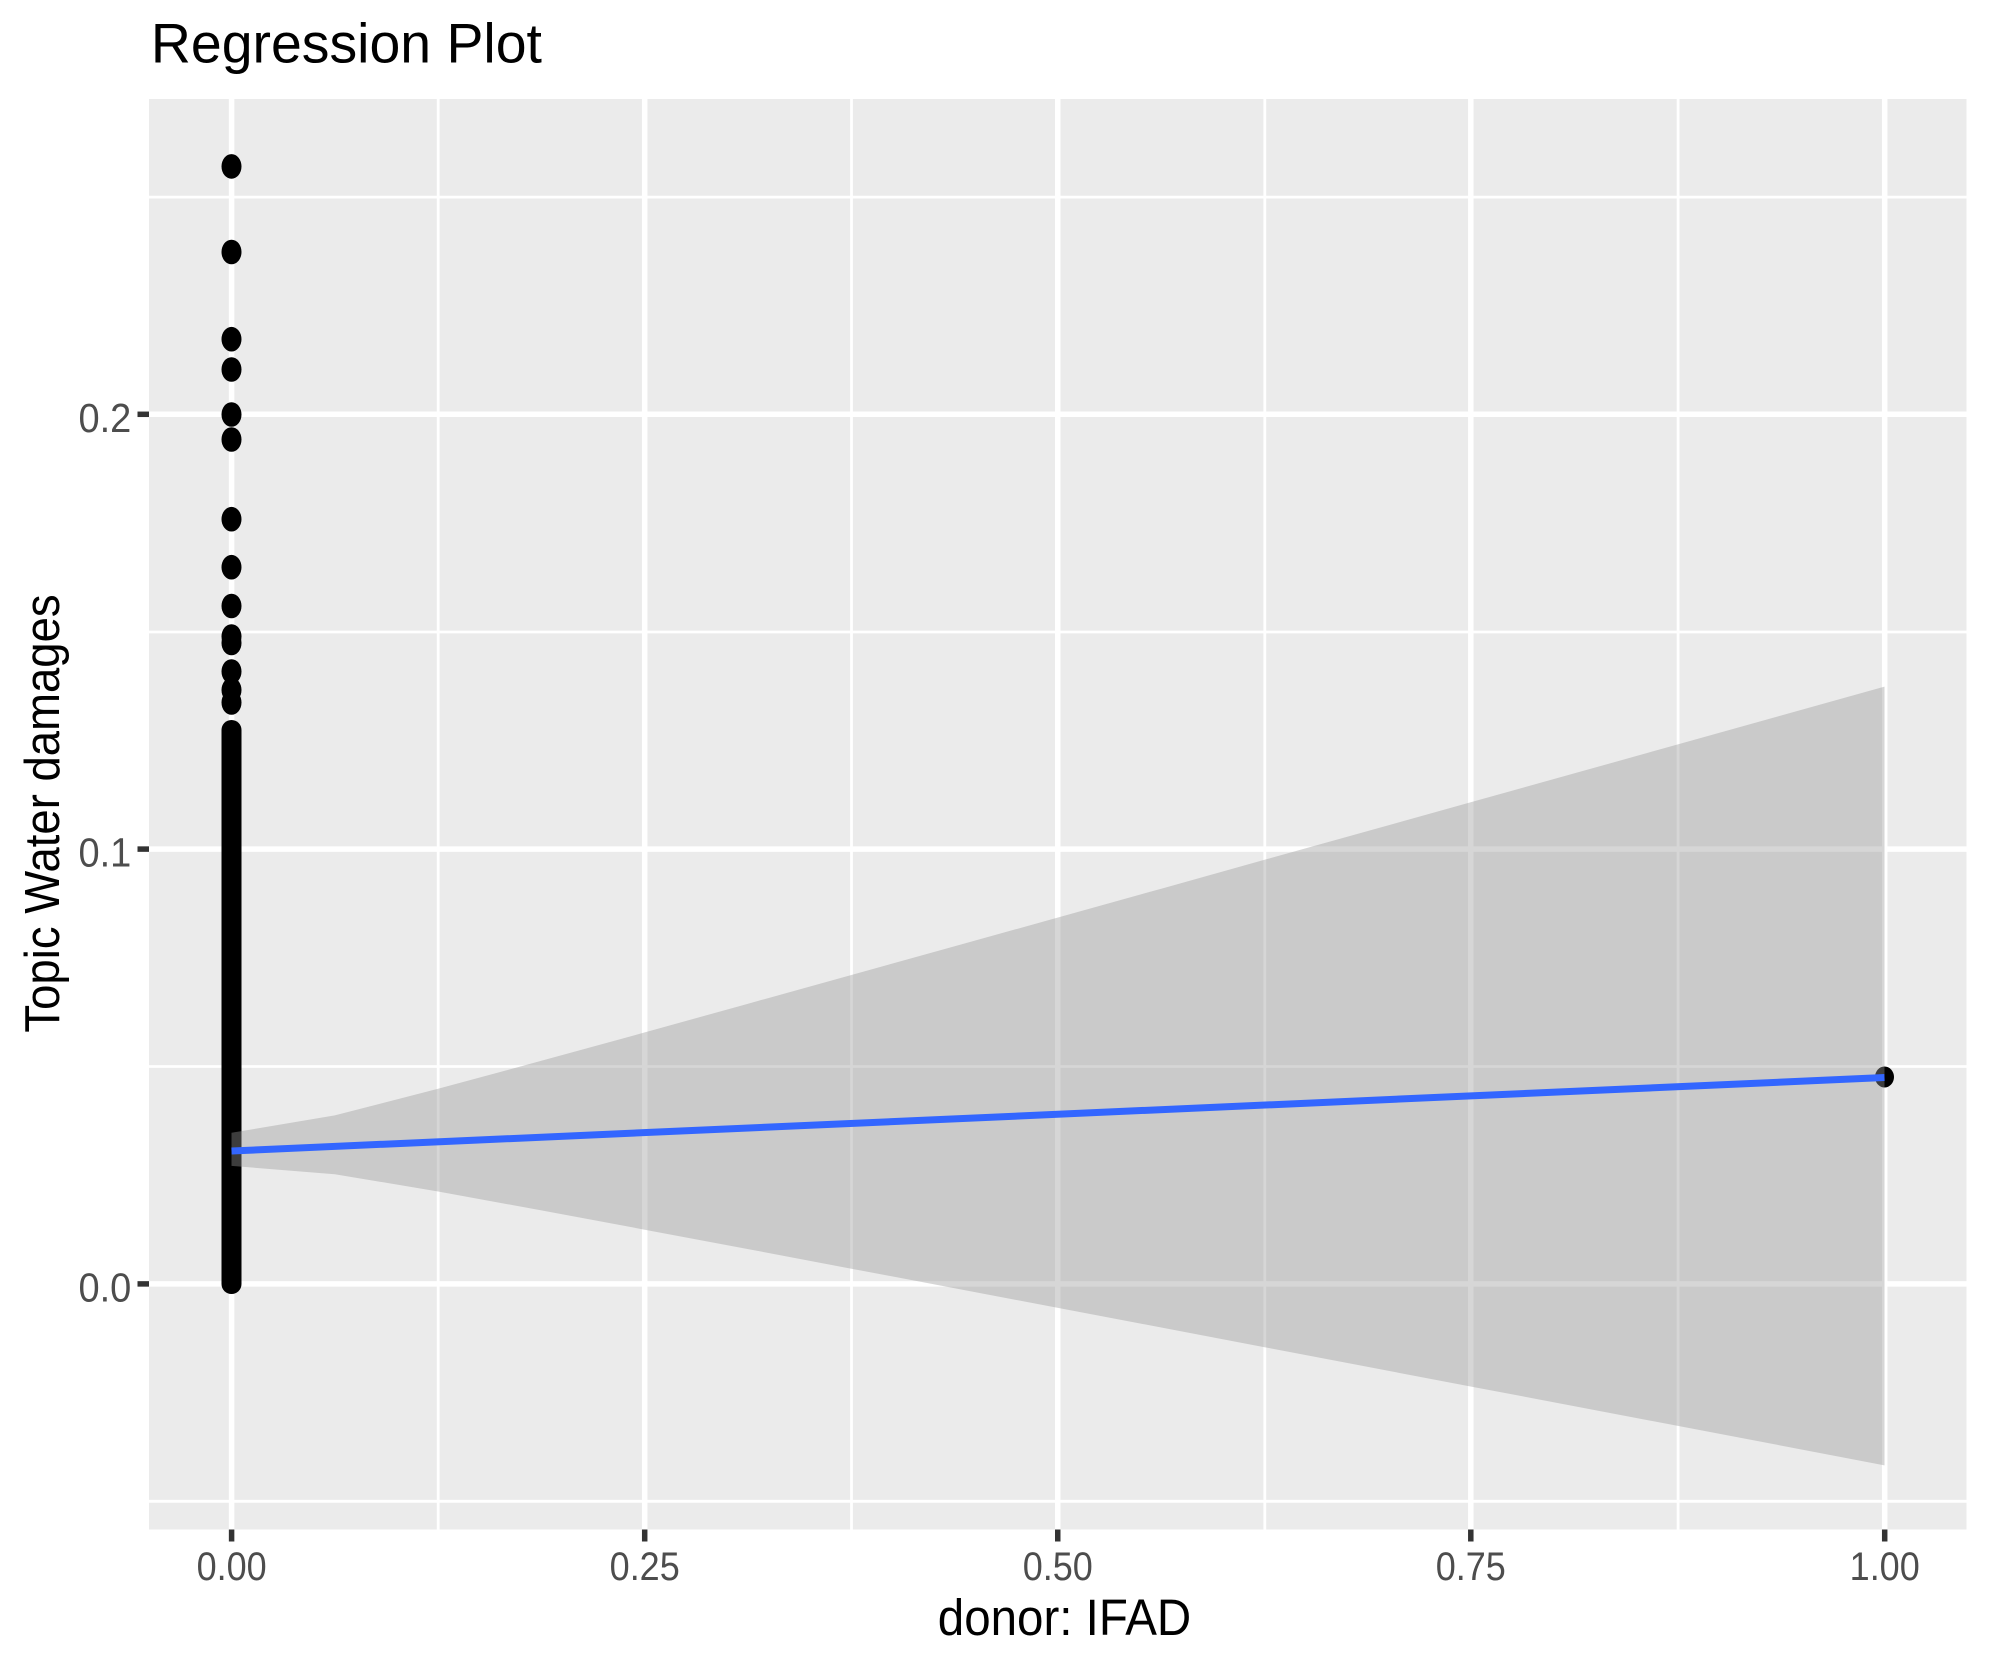  Describe the element at coordinates (104, 418) in the screenshot. I see `svg-text: 0.2` at that location.